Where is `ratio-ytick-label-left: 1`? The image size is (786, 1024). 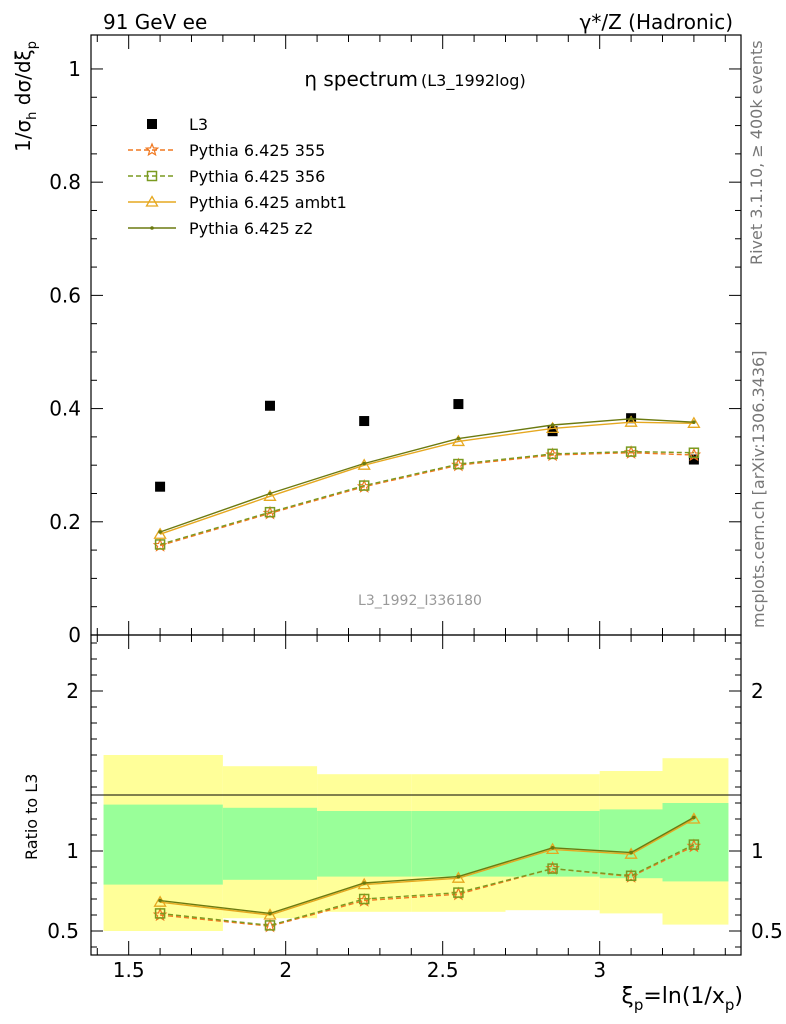
ratio-ytick-label-left: 1 is located at coordinates (72, 851).